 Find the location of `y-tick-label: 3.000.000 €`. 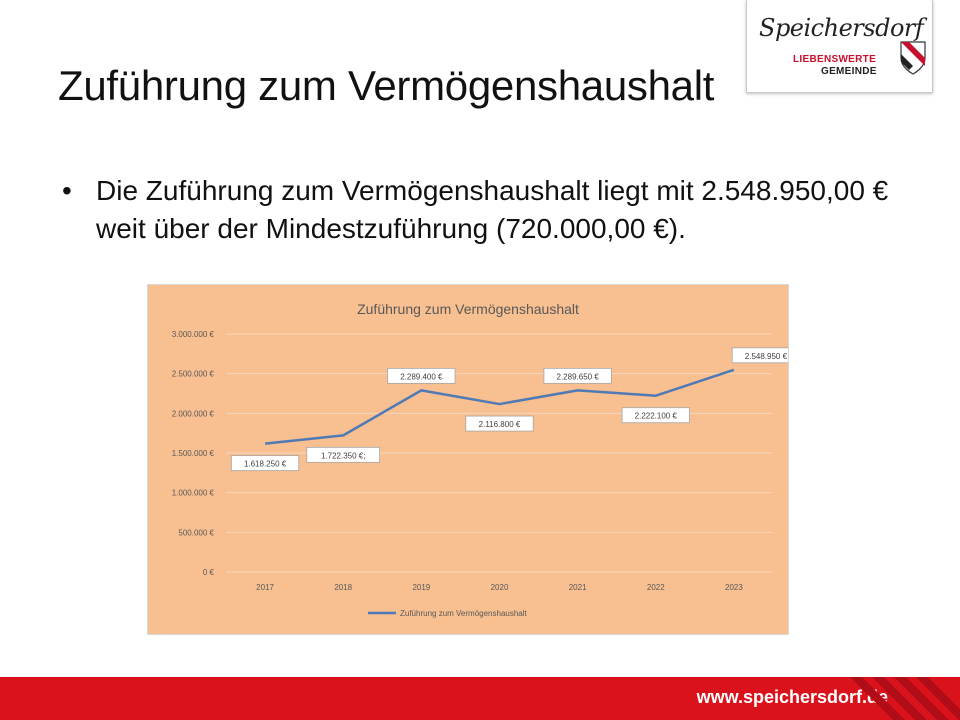

y-tick-label: 3.000.000 € is located at coordinates (193, 334).